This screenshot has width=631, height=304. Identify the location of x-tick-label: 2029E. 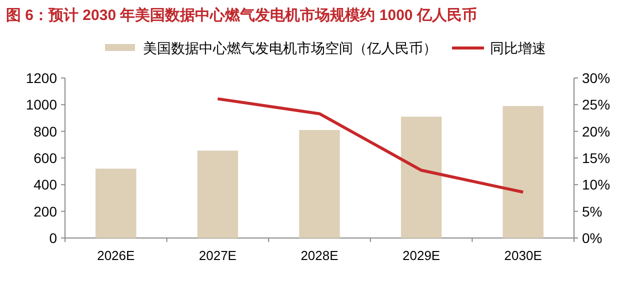
(421, 255).